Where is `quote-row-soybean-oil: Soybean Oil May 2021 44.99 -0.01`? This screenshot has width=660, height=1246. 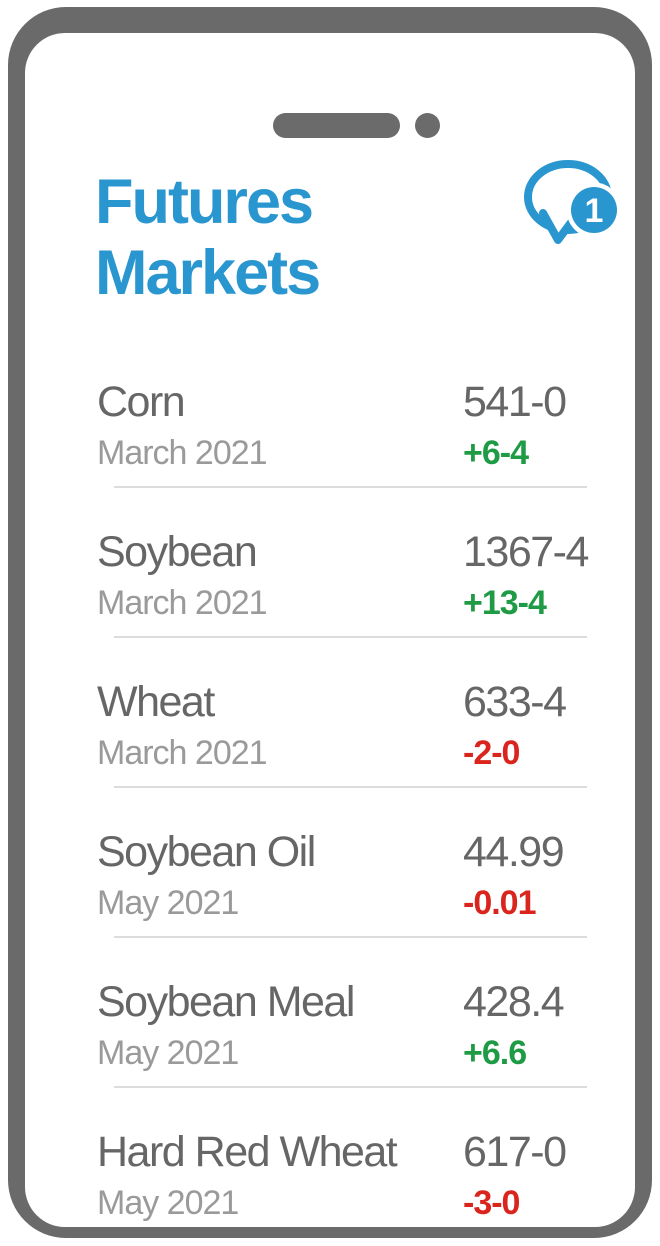
quote-row-soybean-oil: Soybean Oil May 2021 44.99 -0.01 is located at coordinates (345, 896).